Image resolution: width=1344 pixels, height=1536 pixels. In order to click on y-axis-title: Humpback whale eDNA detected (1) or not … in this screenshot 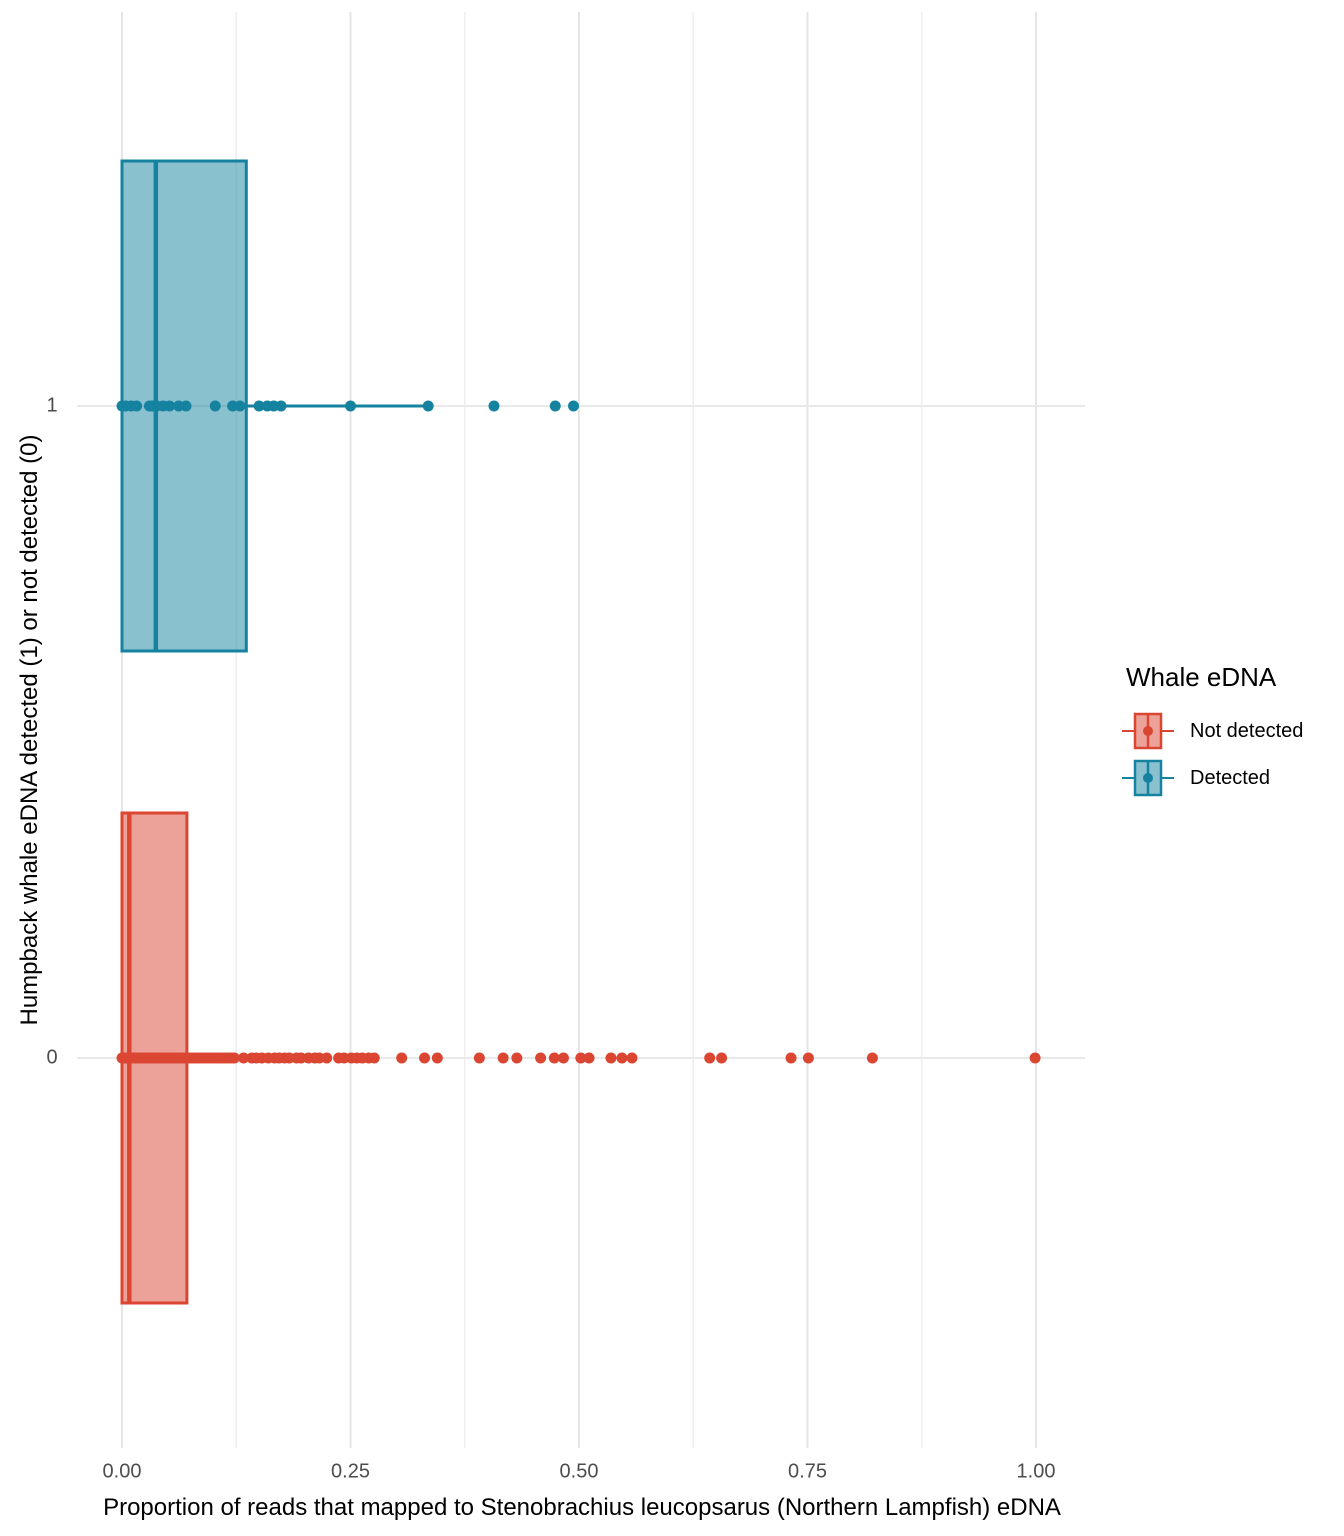, I will do `click(29, 730)`.